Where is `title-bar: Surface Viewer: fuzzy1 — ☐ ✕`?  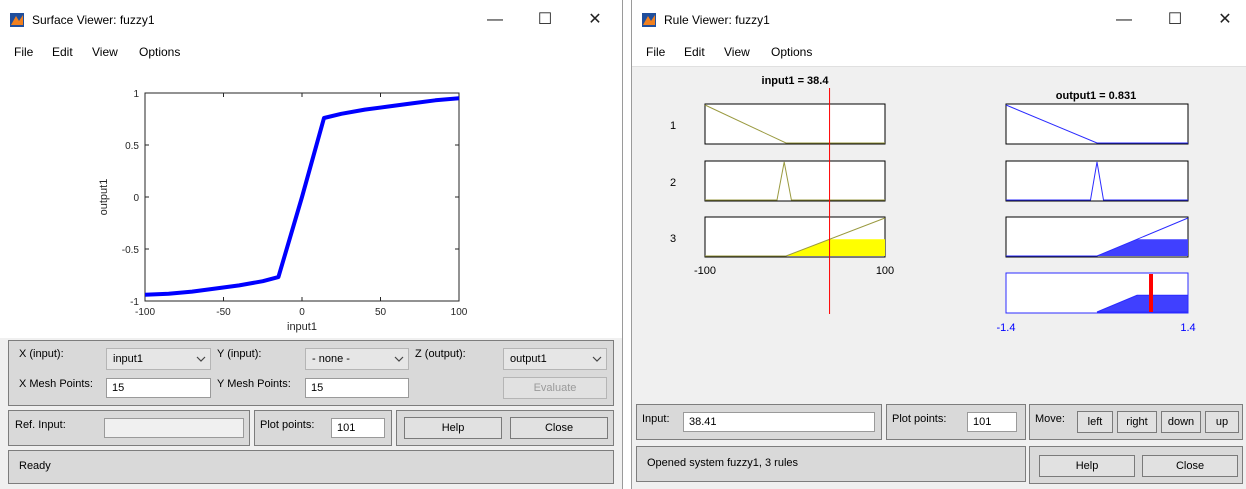
title-bar: Surface Viewer: fuzzy1 — ☐ ✕ is located at coordinates (311, 19).